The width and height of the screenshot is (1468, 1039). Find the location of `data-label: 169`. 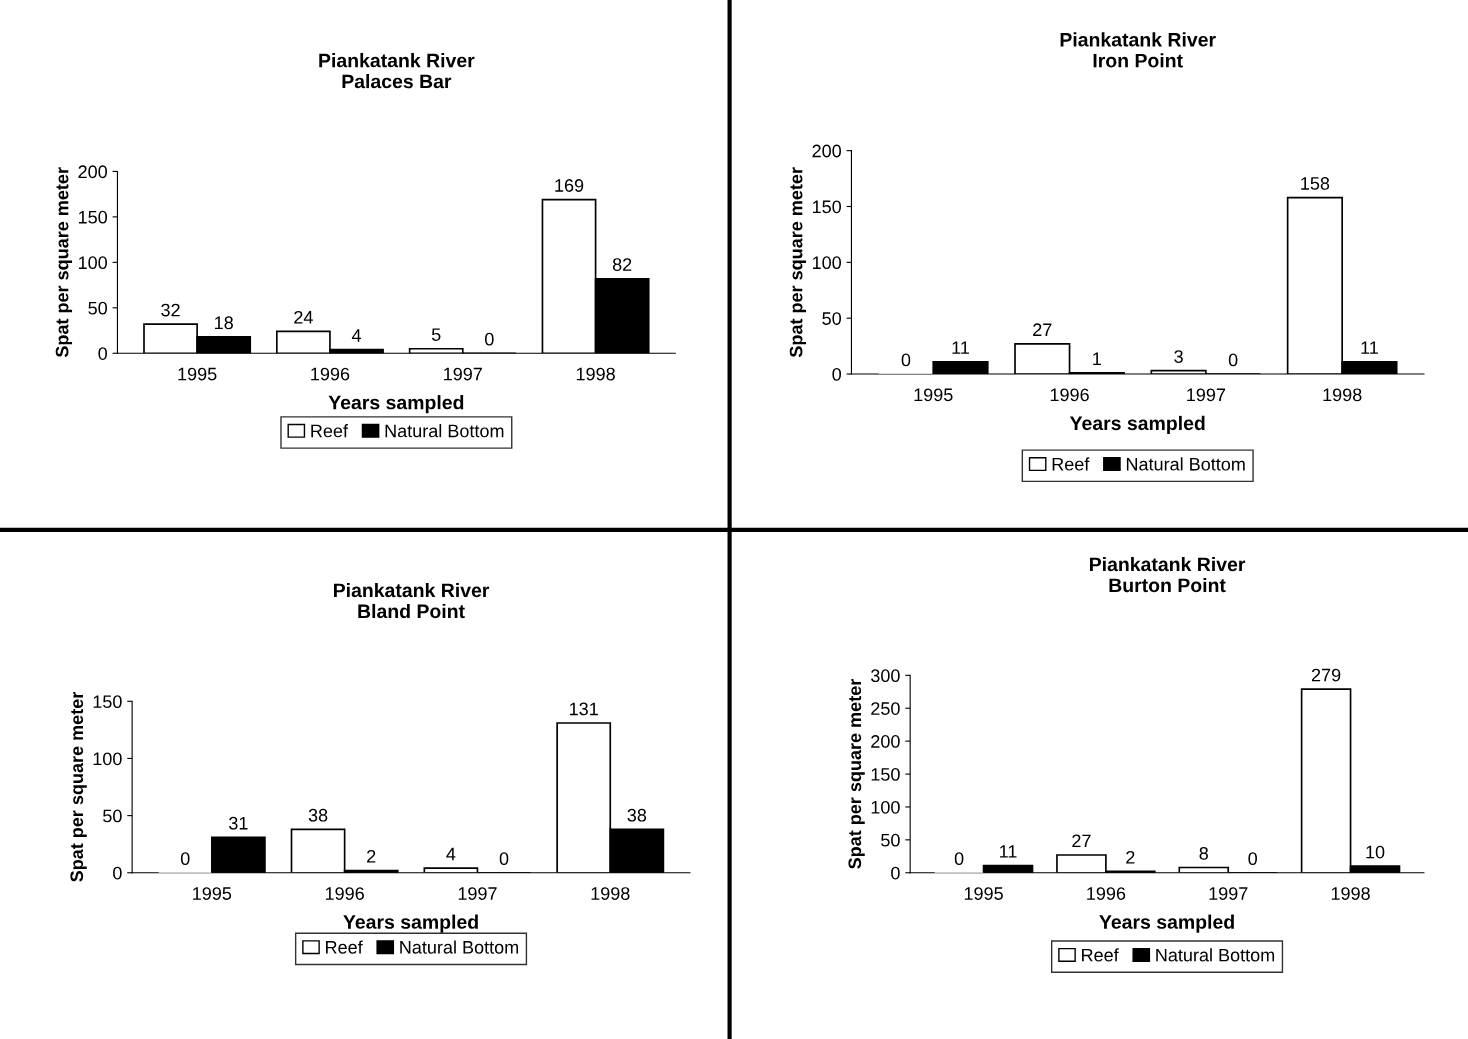

data-label: 169 is located at coordinates (569, 185).